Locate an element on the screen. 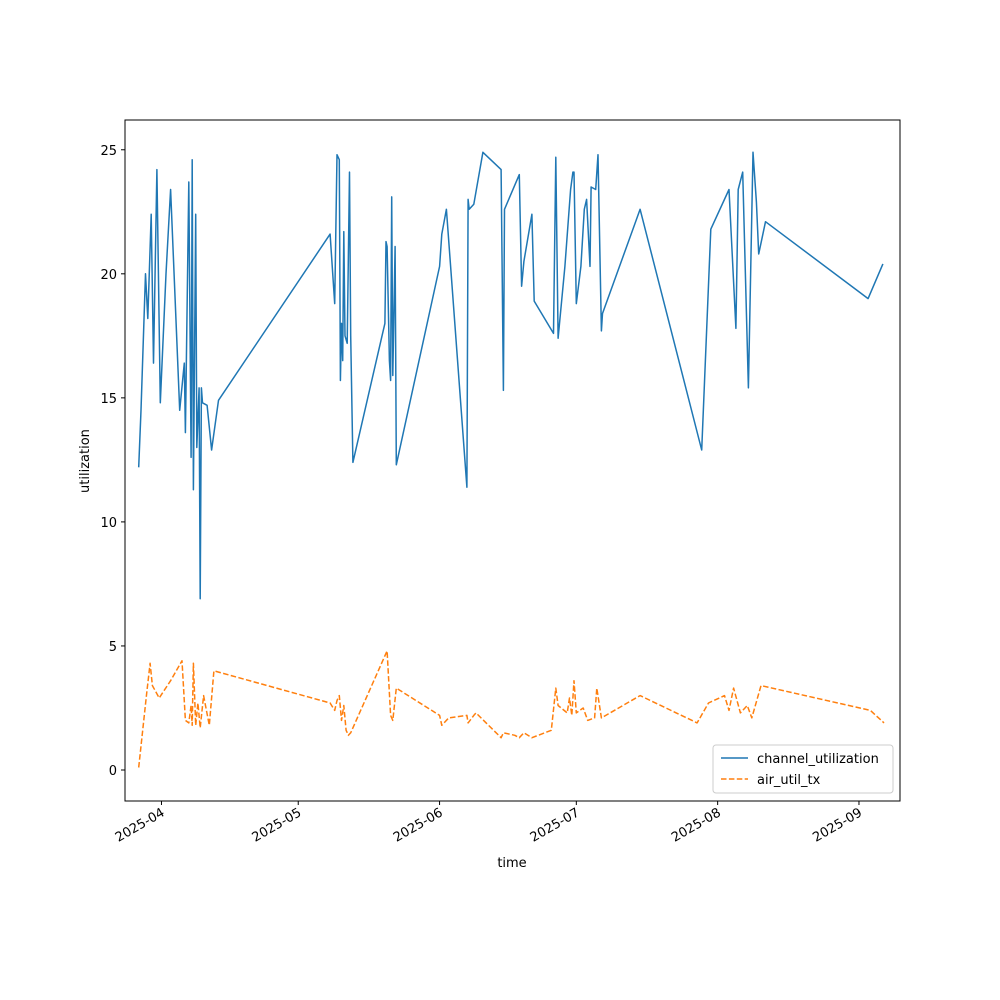 The width and height of the screenshot is (1000, 1000). legend-box is located at coordinates (803, 769).